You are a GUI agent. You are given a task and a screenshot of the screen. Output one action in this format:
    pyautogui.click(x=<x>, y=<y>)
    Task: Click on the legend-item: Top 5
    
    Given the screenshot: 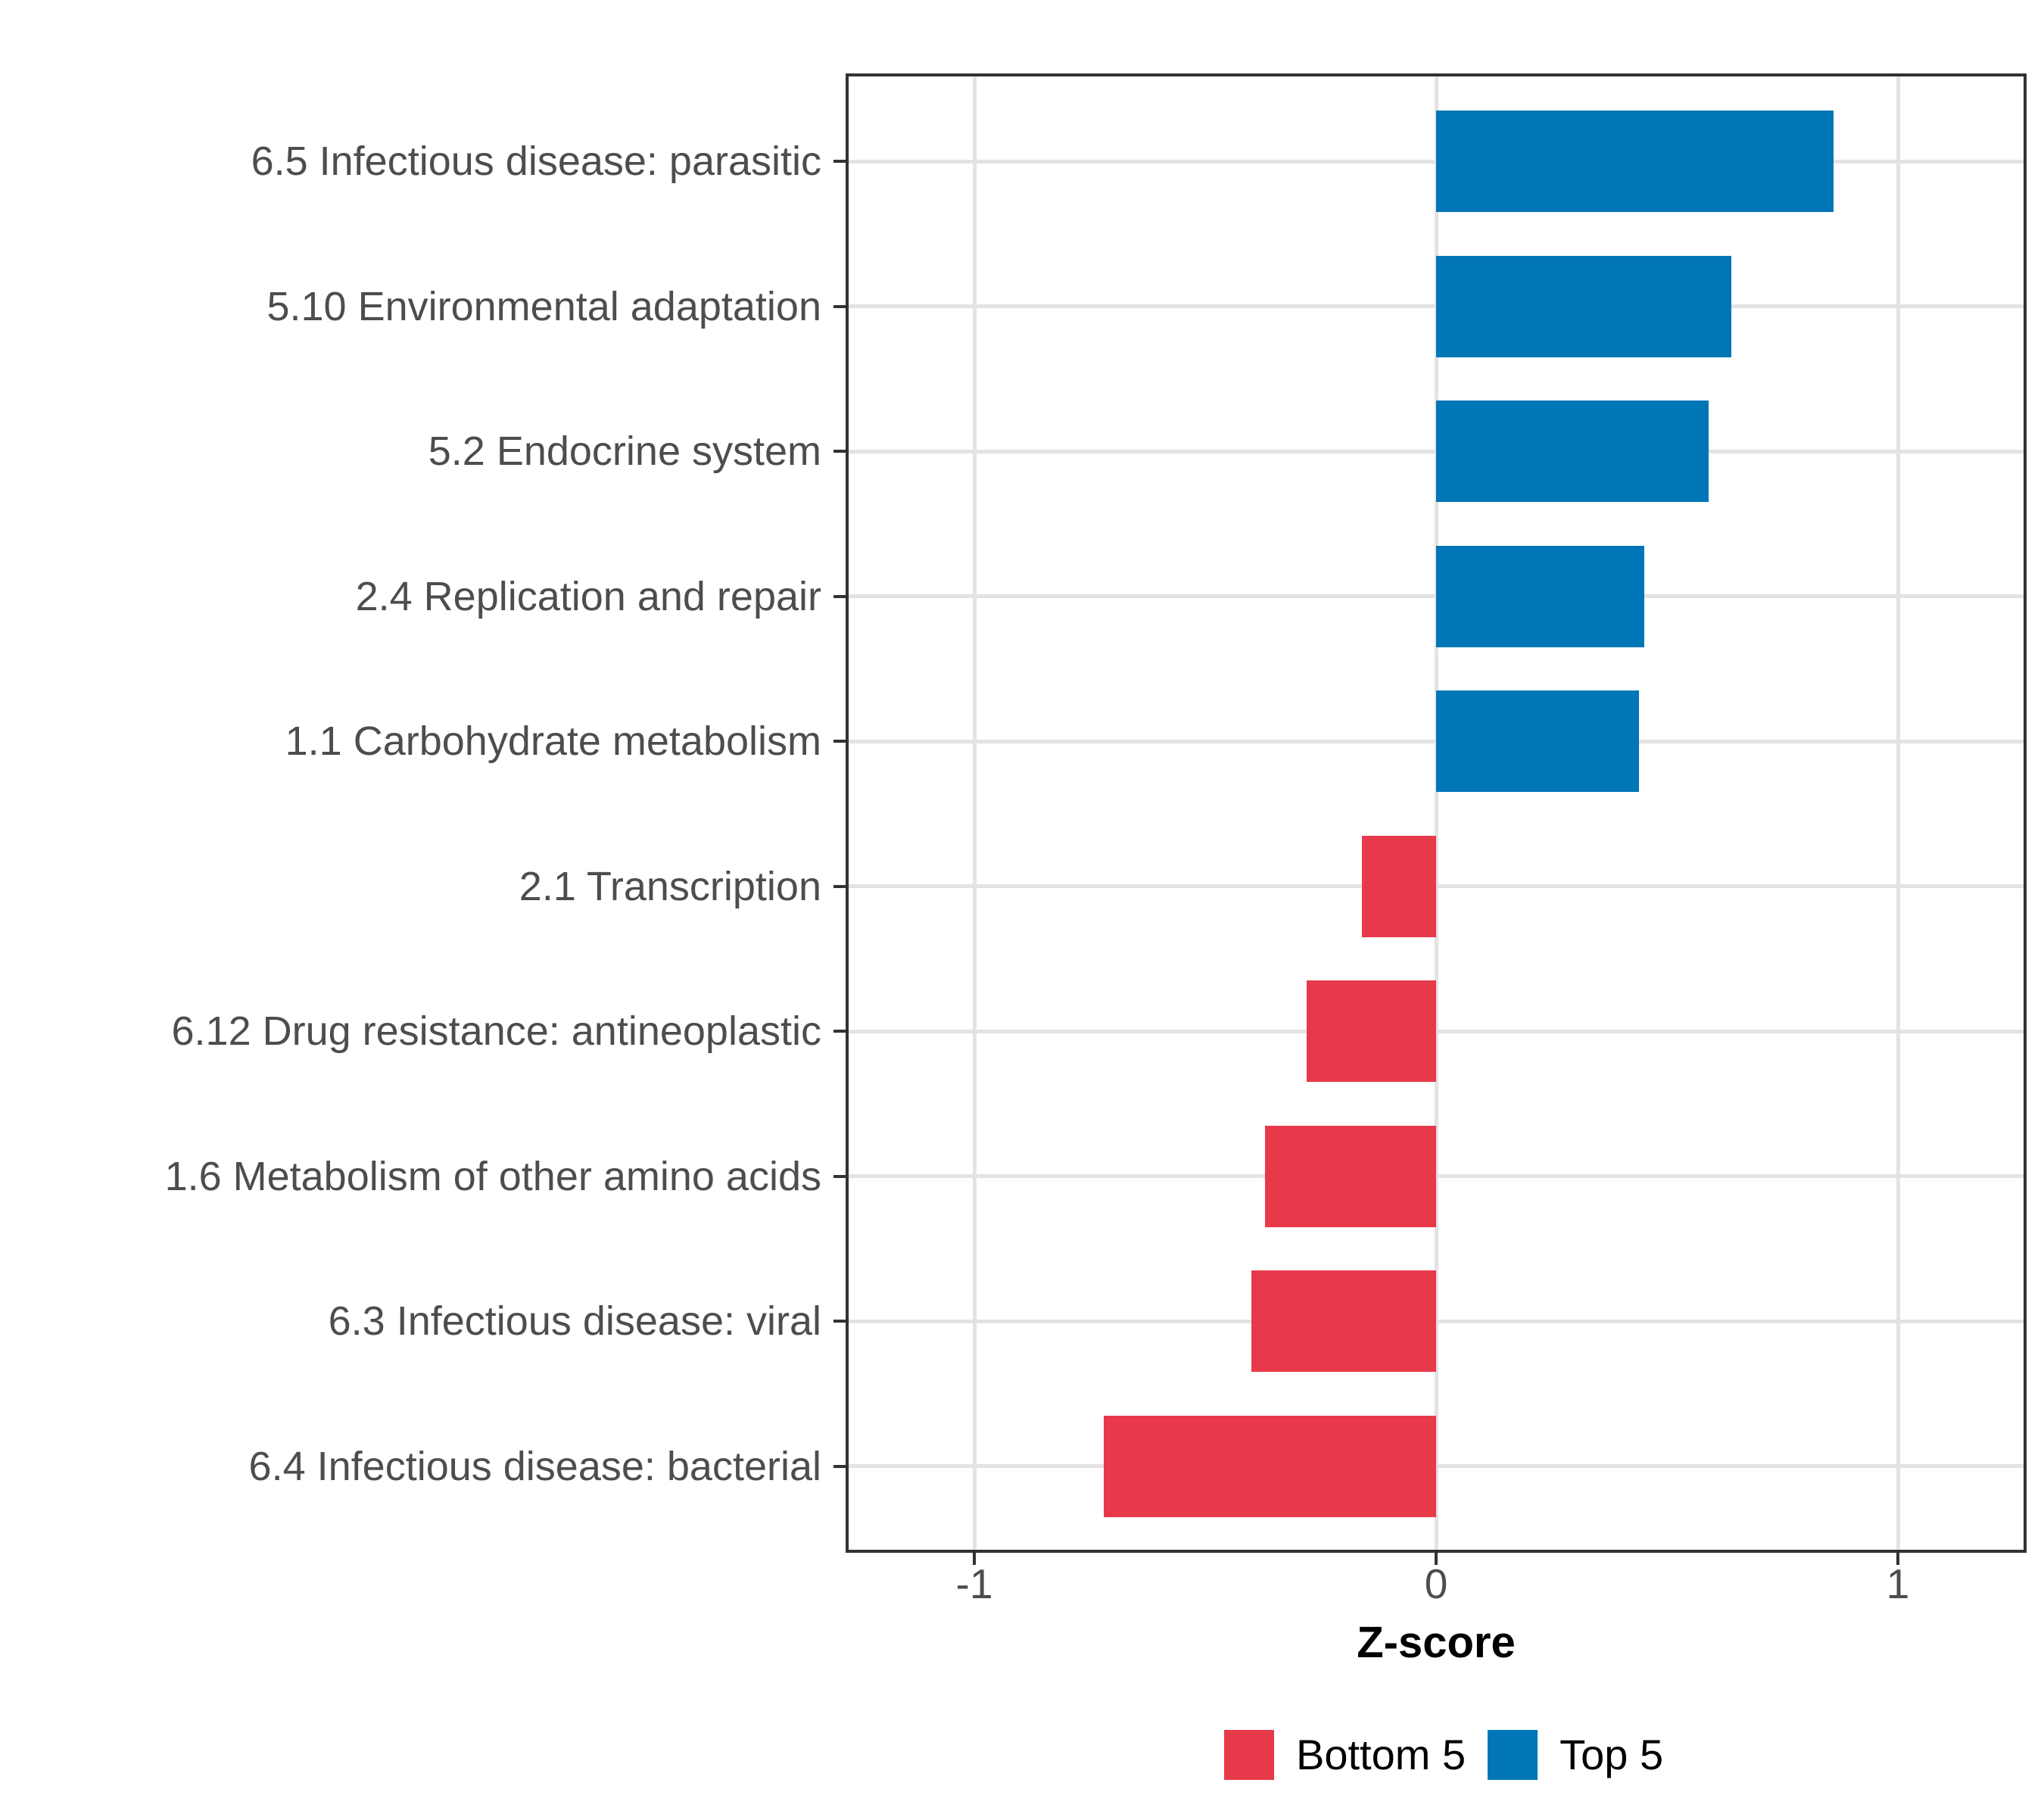 What is the action you would take?
    pyautogui.click(x=1575, y=1755)
    